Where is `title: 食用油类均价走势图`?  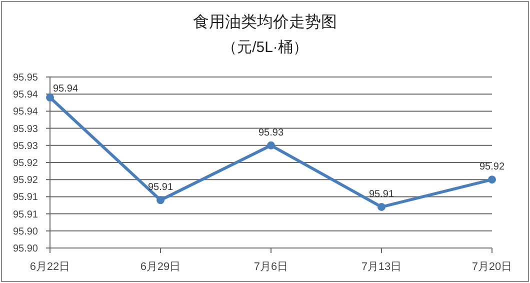 title: 食用油类均价走势图 is located at coordinates (265, 22).